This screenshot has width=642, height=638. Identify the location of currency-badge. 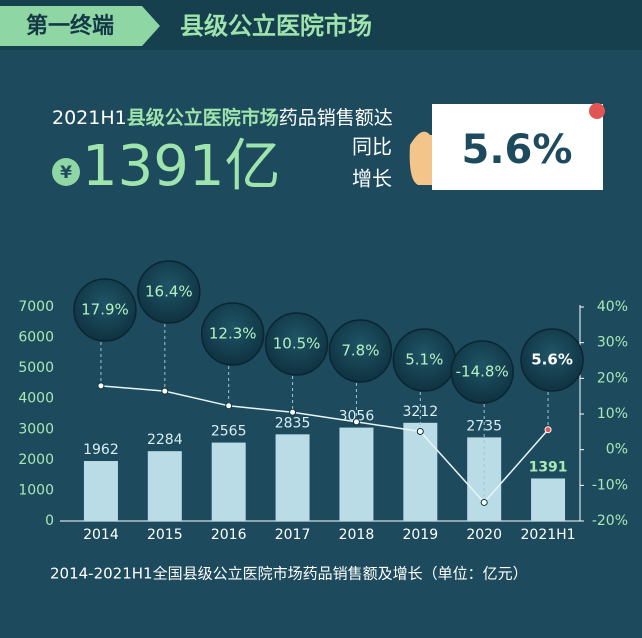
(66, 172).